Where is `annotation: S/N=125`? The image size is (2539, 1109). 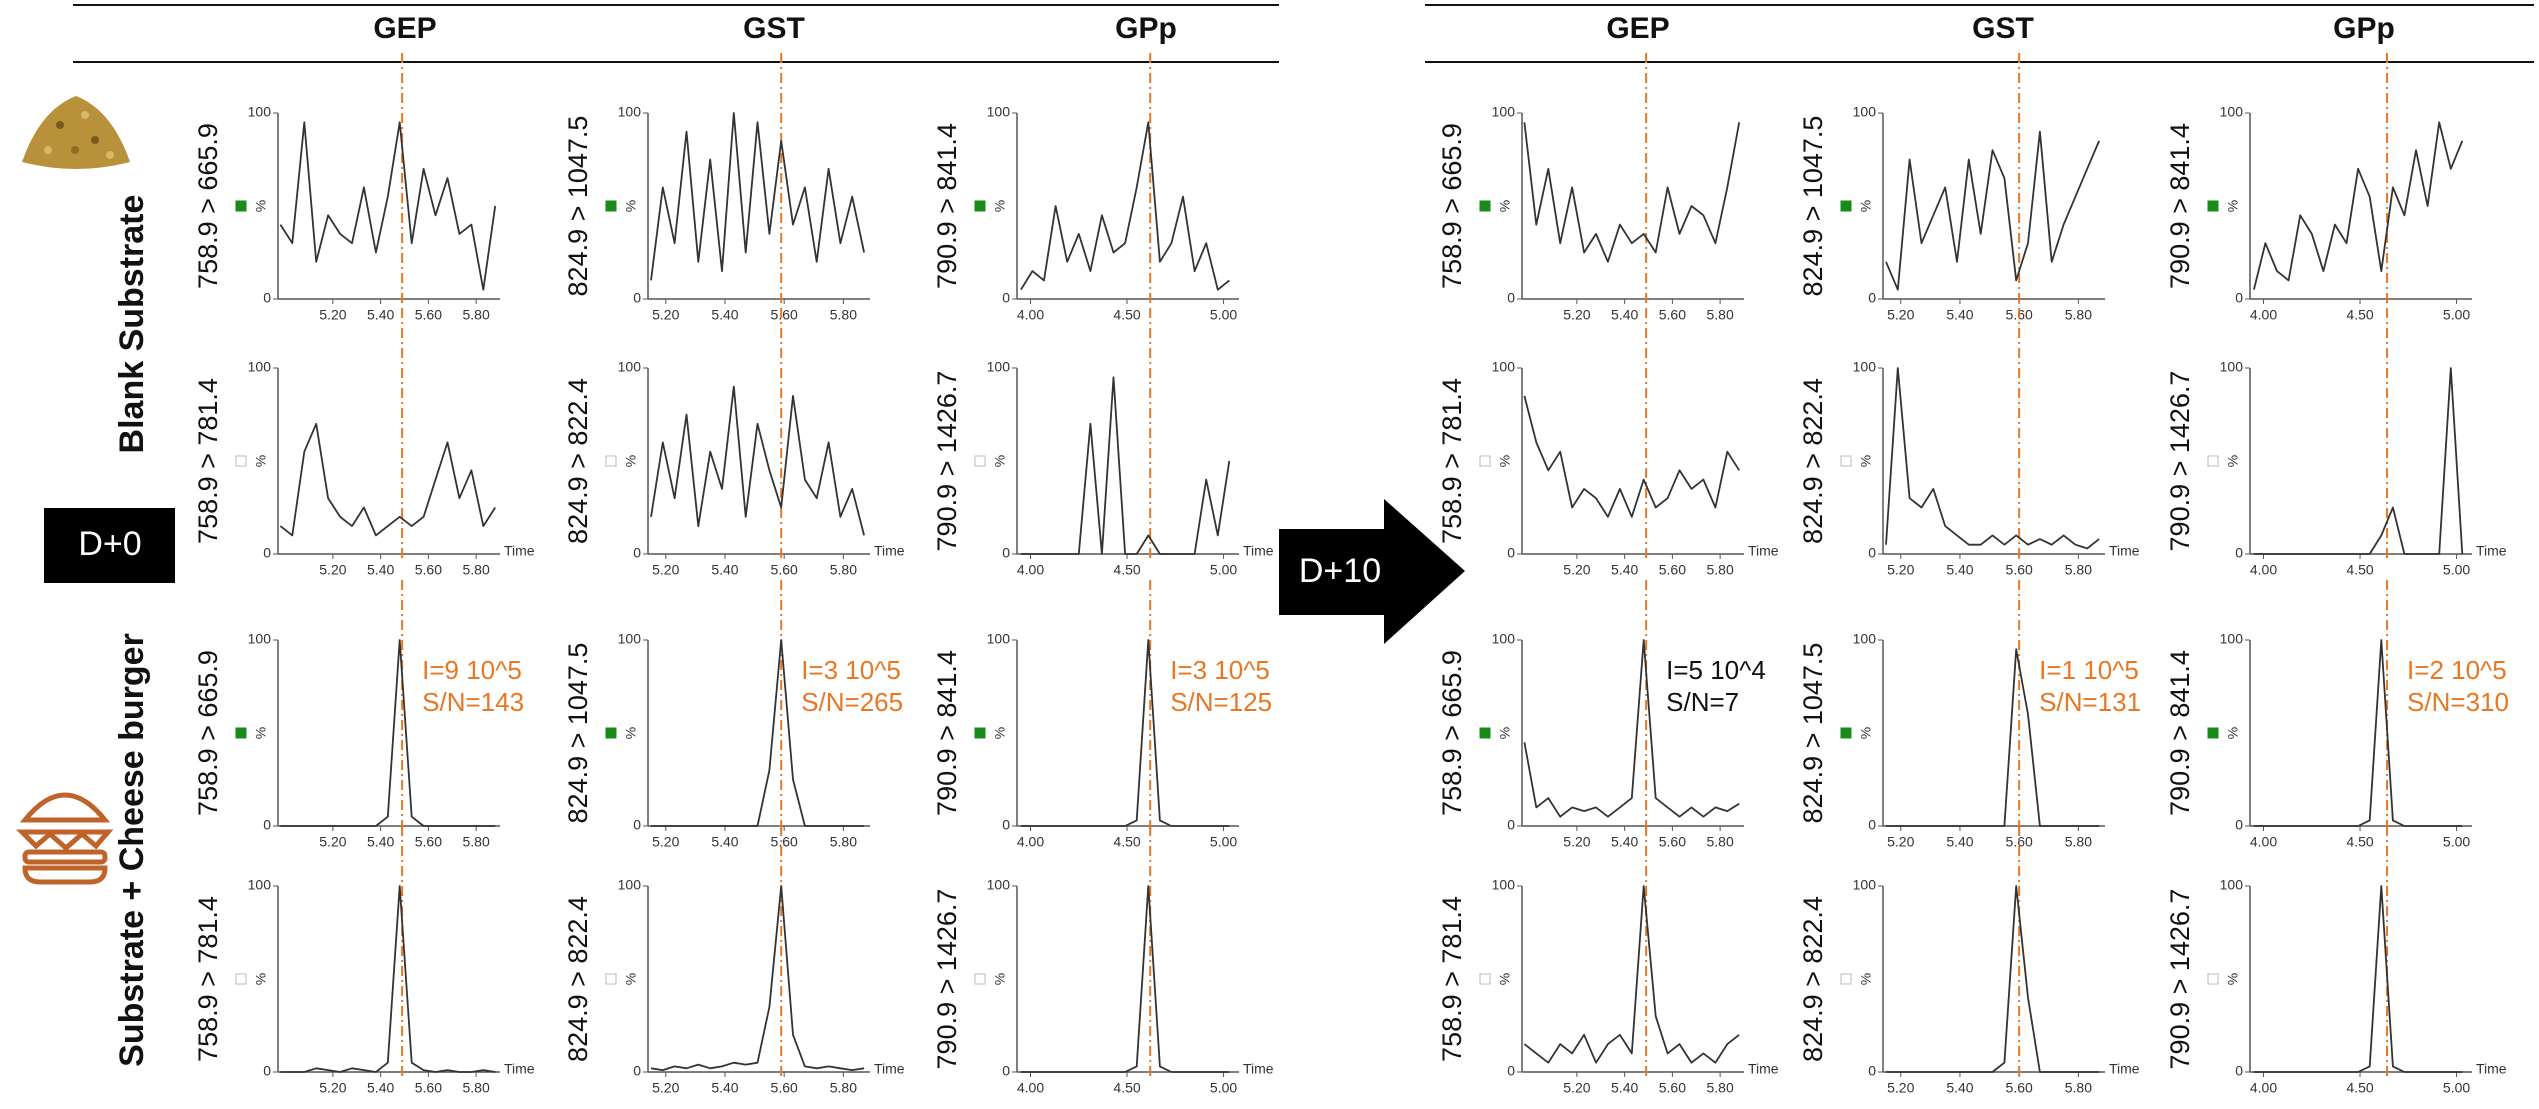
annotation: S/N=125 is located at coordinates (1221, 702).